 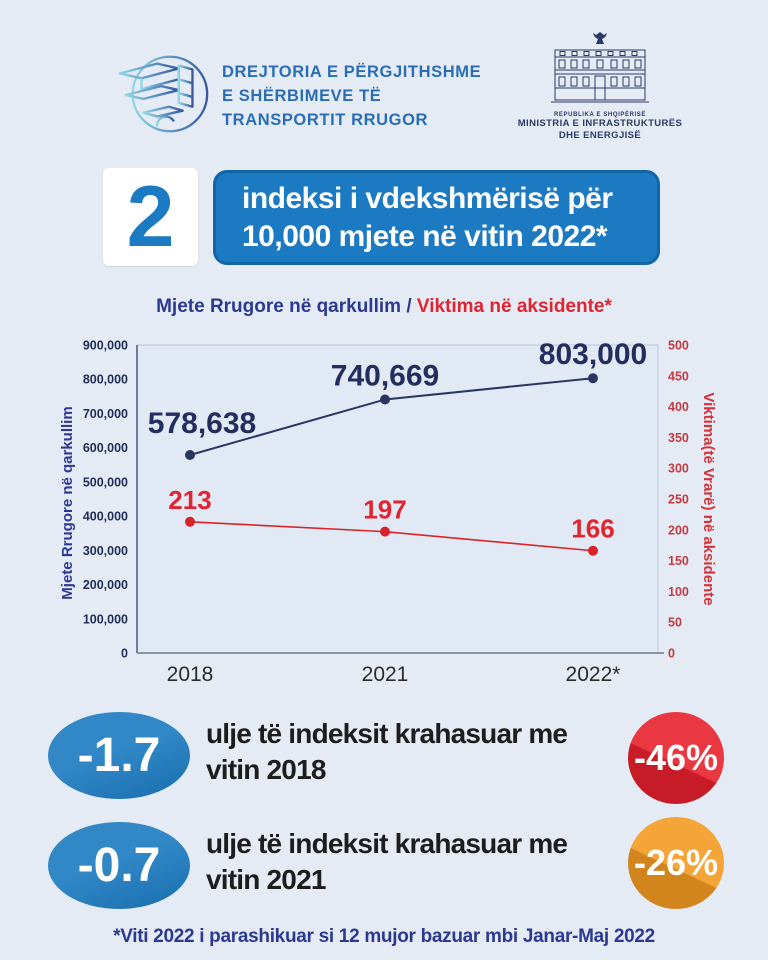 What do you see at coordinates (678, 592) in the screenshot?
I see `right-axis-tick-label: 100` at bounding box center [678, 592].